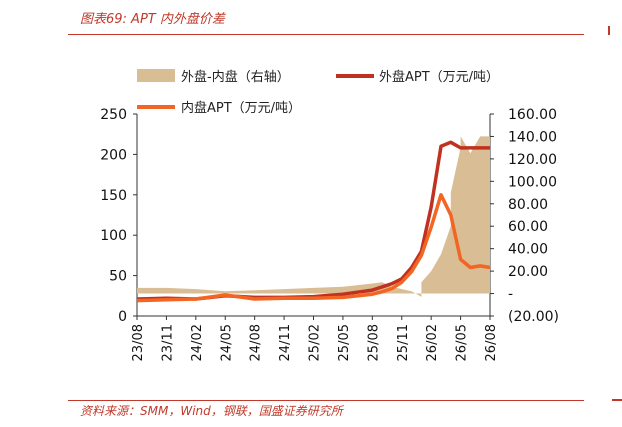  I want to click on x-tick-label: 24/02, so click(197, 342).